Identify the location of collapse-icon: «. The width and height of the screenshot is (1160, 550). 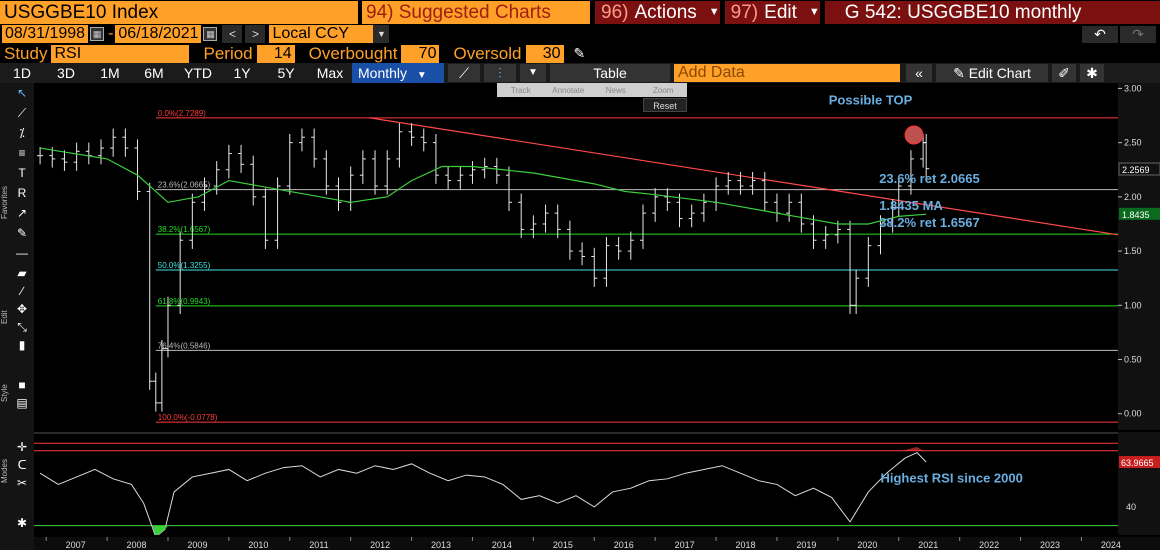
(919, 73).